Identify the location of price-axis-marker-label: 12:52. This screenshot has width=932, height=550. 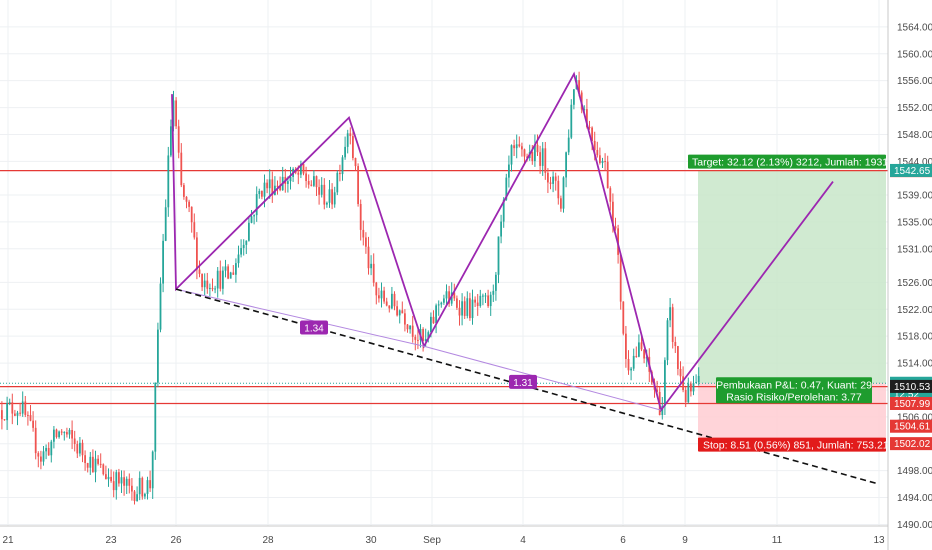
(906, 395).